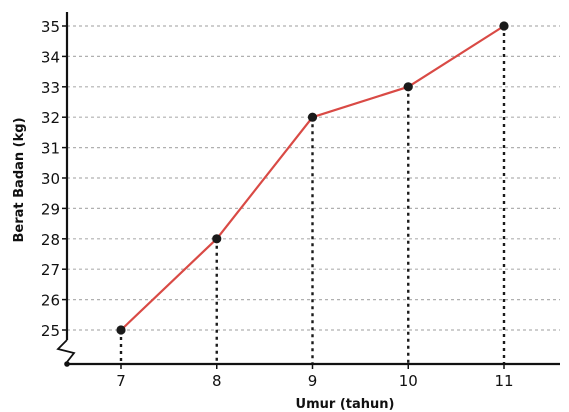  I want to click on y-tick-label: 31, so click(50, 149).